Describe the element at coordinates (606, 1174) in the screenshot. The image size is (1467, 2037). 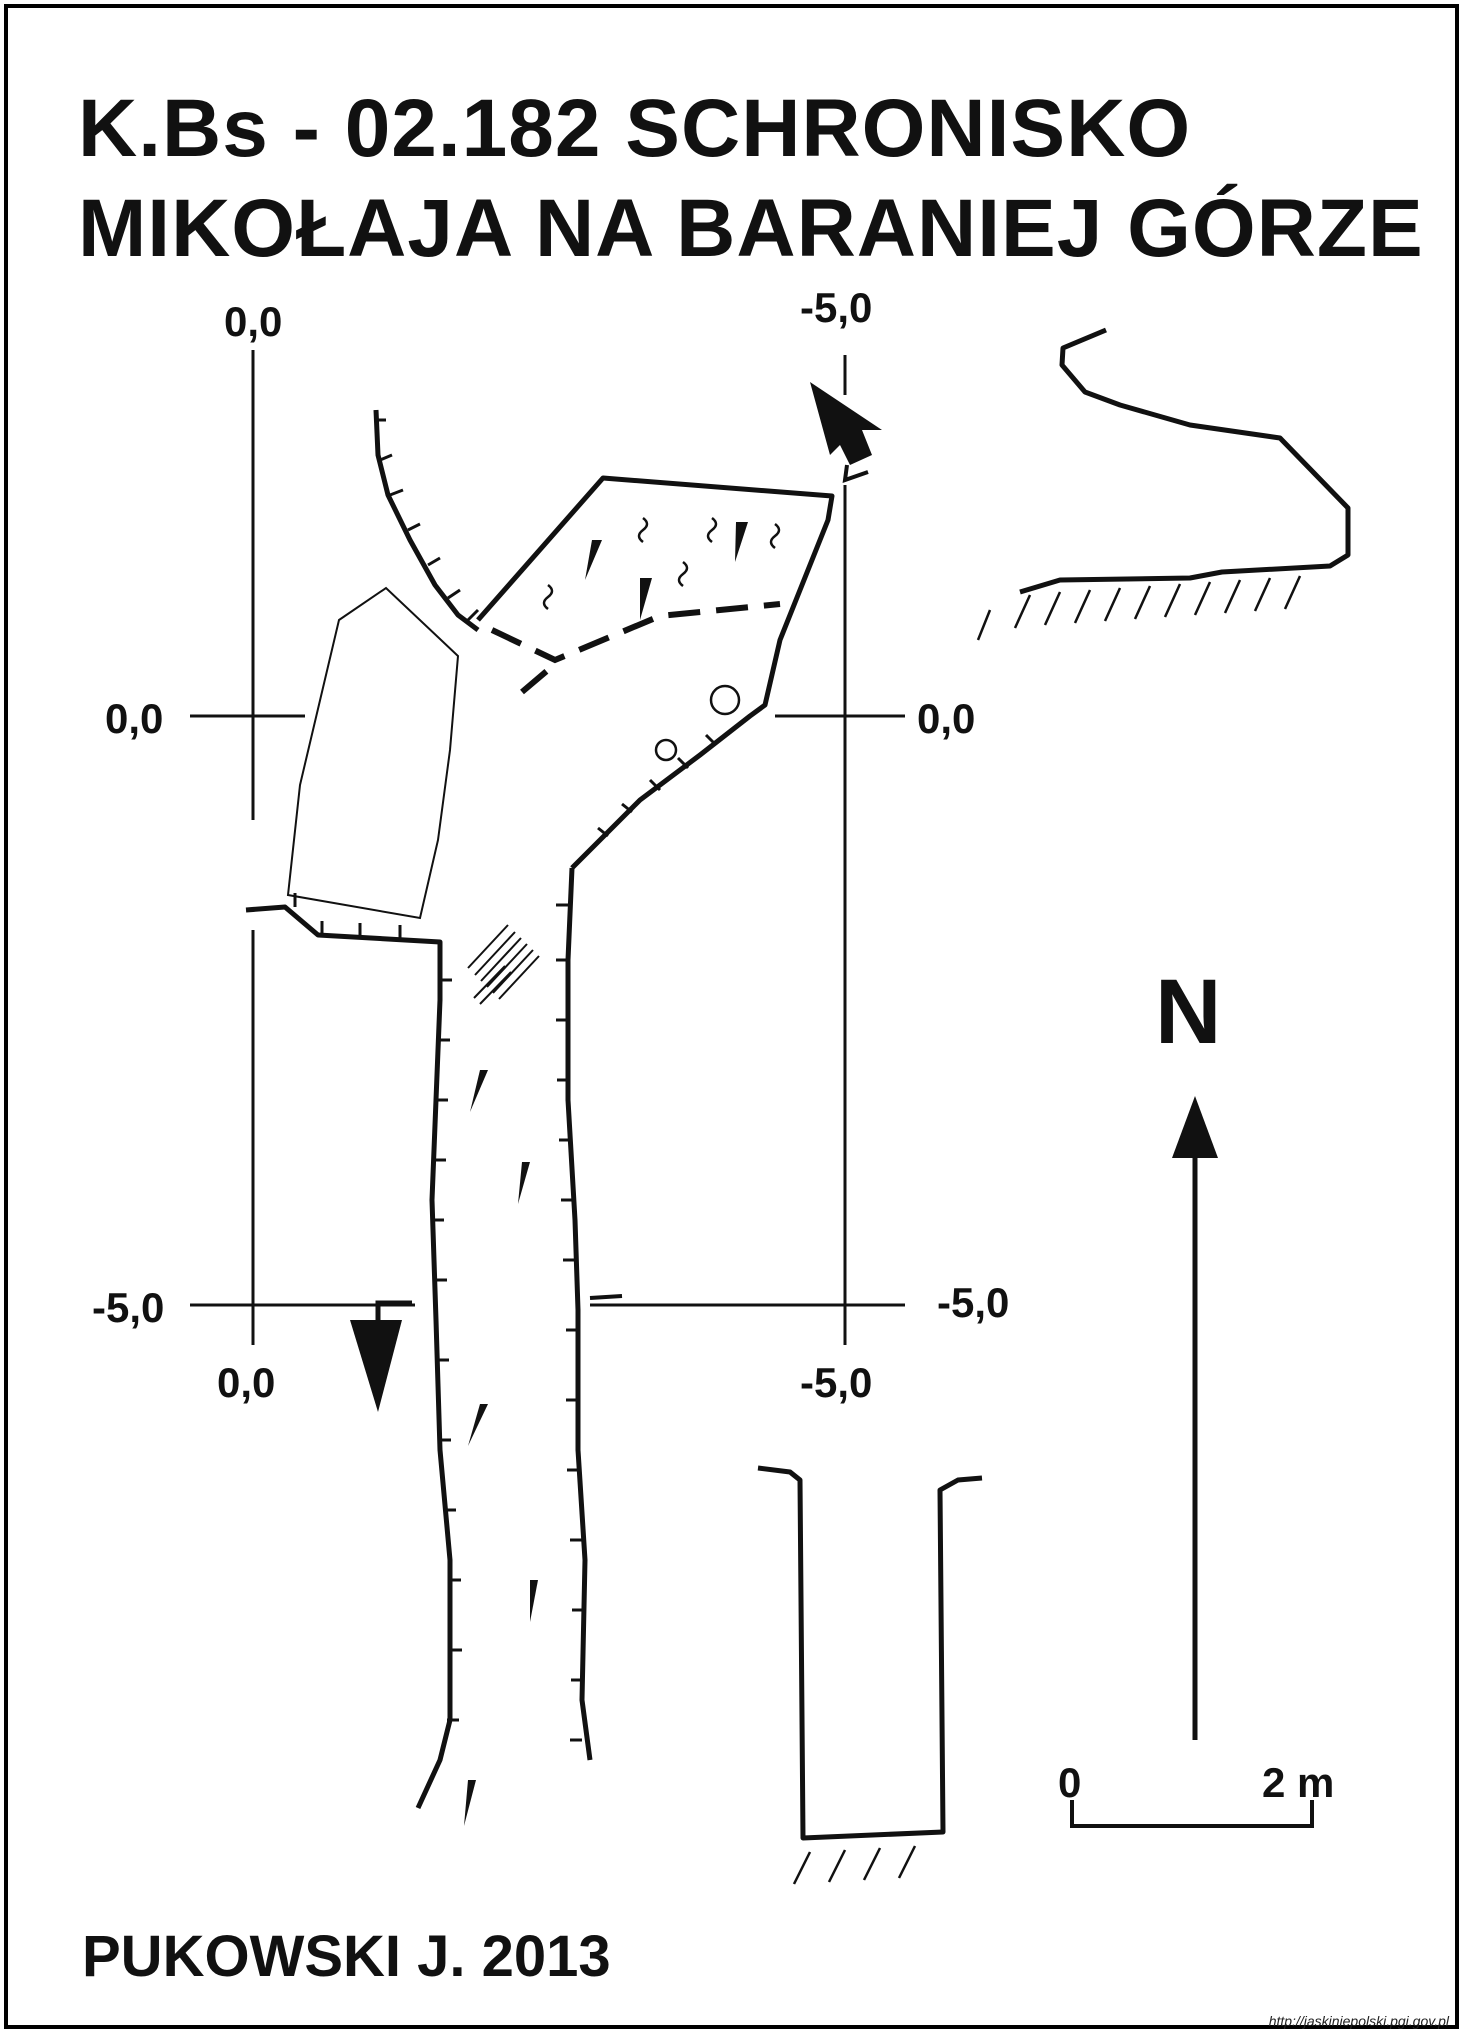
I see `rock-debris-icon` at that location.